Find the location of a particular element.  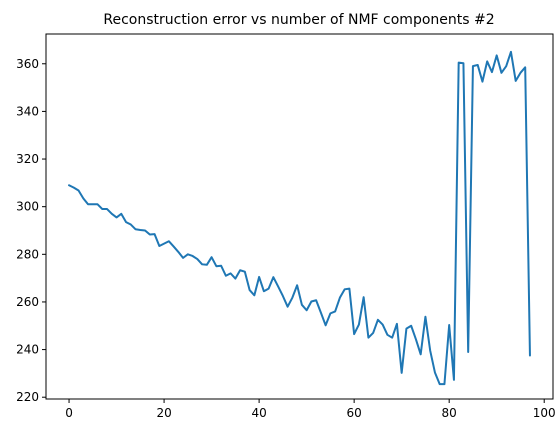

x-tick-label: 20 is located at coordinates (163, 413).